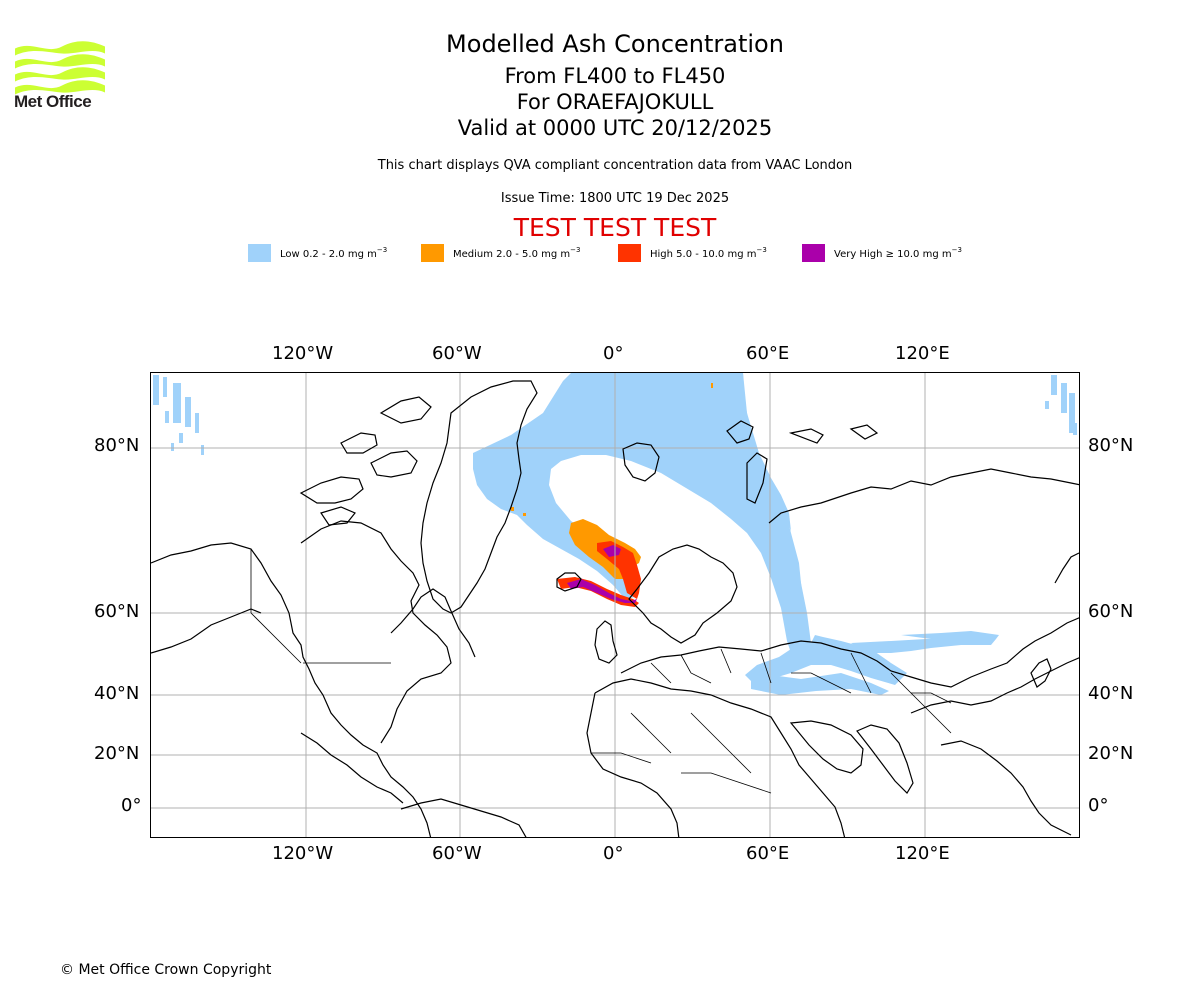 The image size is (1200, 1000). Describe the element at coordinates (615, 102) in the screenshot. I see `volcano-name: For ORAEFAJOKULL` at that location.